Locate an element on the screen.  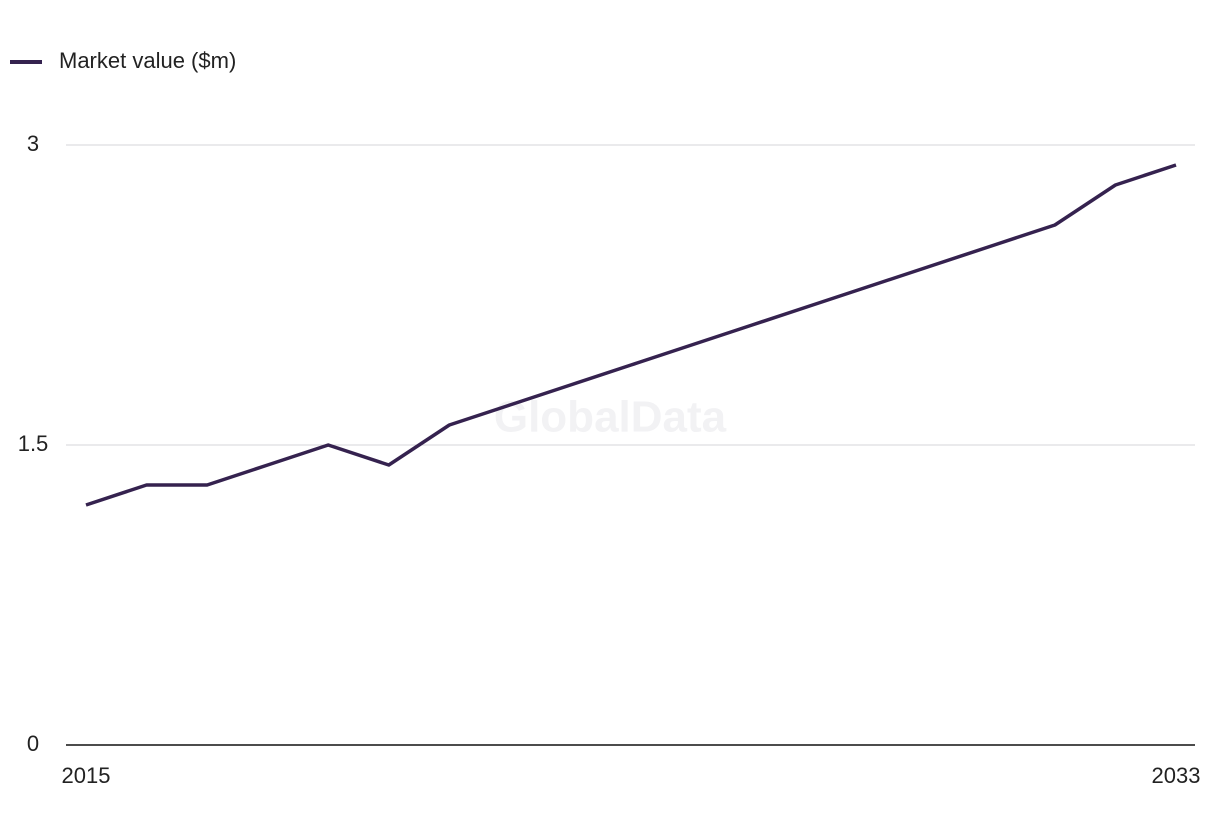
x-tick-label: 2033 is located at coordinates (1176, 775).